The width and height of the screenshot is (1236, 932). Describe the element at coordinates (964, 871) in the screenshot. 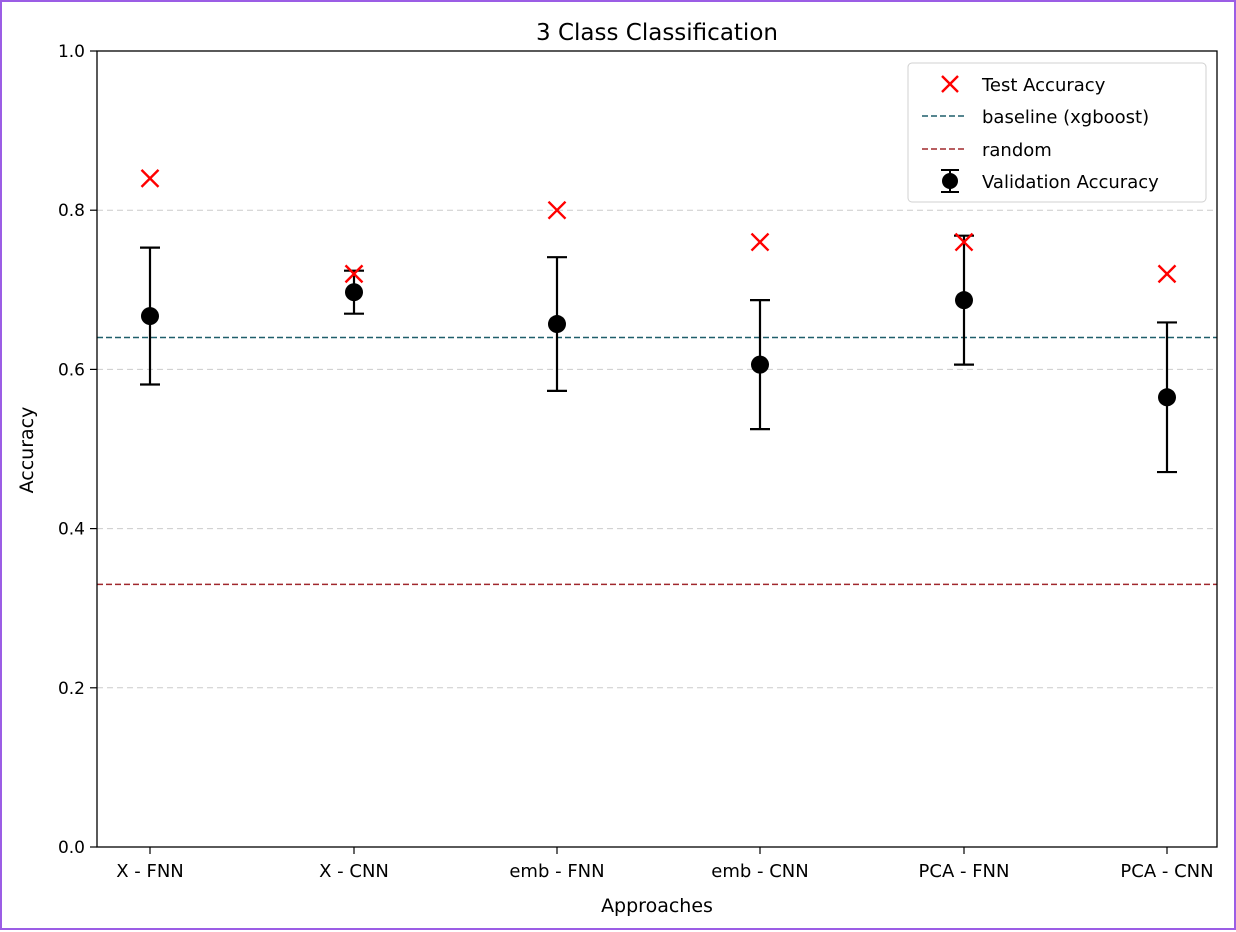

I see `x-tick-label: PCA - FNN` at that location.